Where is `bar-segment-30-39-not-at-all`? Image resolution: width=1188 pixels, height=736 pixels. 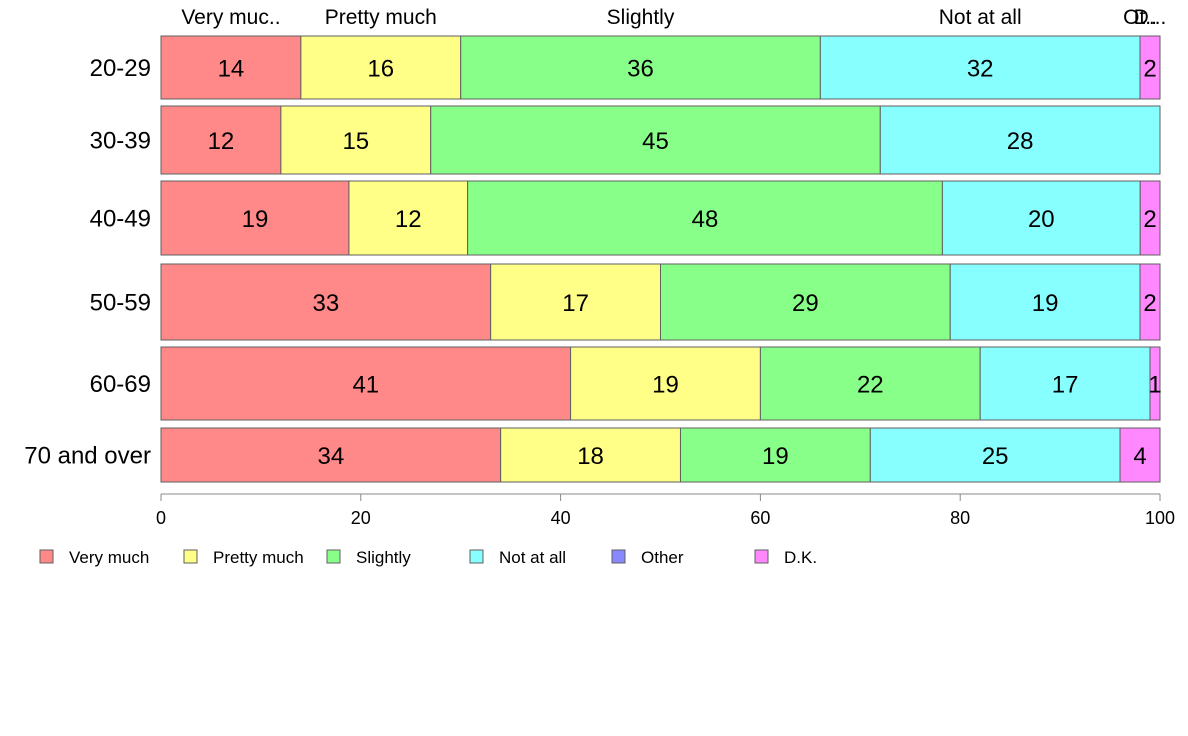 bar-segment-30-39-not-at-all is located at coordinates (1020, 140).